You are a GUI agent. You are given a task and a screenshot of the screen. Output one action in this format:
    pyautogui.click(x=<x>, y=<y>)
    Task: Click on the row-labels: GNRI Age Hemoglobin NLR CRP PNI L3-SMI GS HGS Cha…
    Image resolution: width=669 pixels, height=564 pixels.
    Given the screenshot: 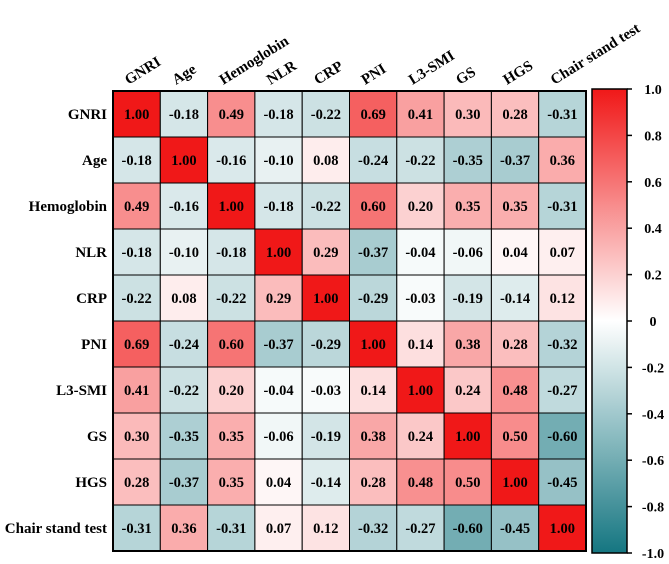 What is the action you would take?
    pyautogui.click(x=56, y=322)
    